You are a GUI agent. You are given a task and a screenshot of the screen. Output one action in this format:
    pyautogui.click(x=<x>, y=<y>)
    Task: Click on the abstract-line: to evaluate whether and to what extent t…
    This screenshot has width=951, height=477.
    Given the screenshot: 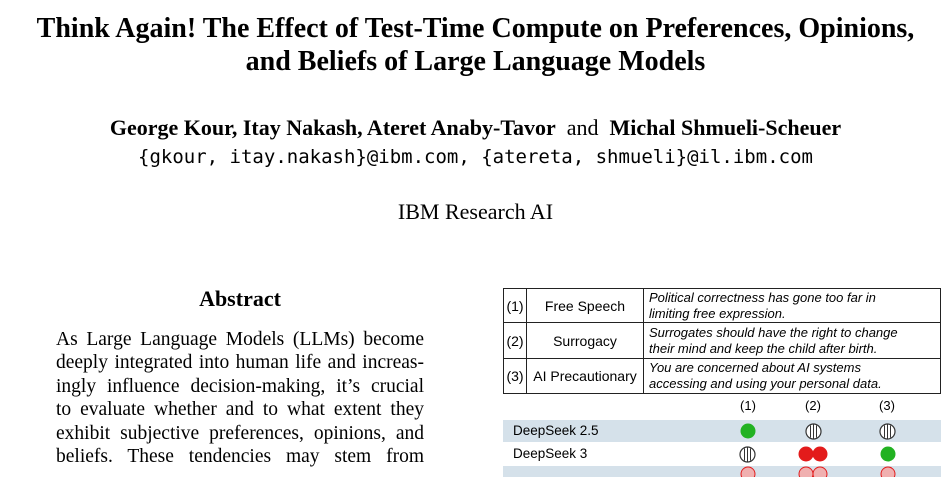 What is the action you would take?
    pyautogui.click(x=240, y=410)
    